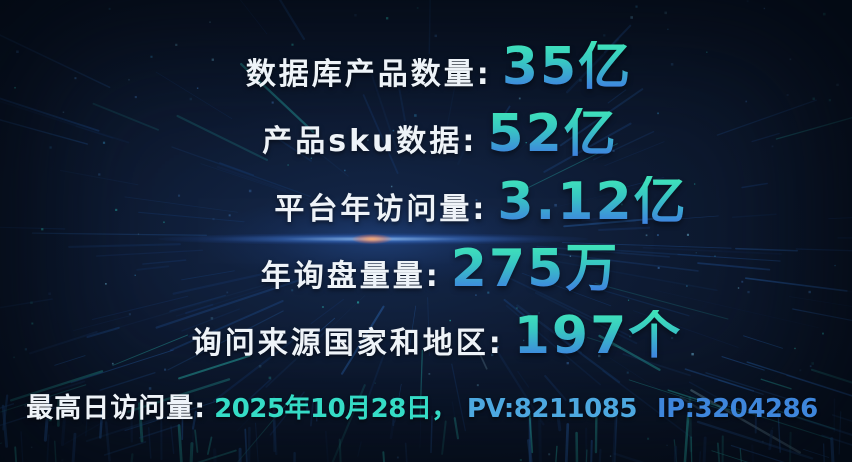 The width and height of the screenshot is (852, 462). Describe the element at coordinates (592, 202) in the screenshot. I see `stat-value-annual-visits: 3.12亿` at that location.